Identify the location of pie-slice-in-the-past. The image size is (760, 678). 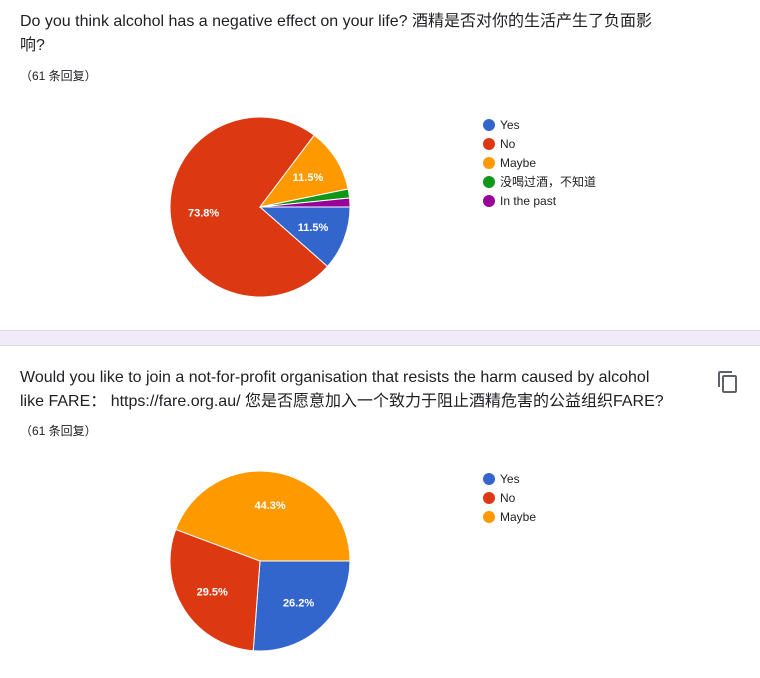
(305, 202).